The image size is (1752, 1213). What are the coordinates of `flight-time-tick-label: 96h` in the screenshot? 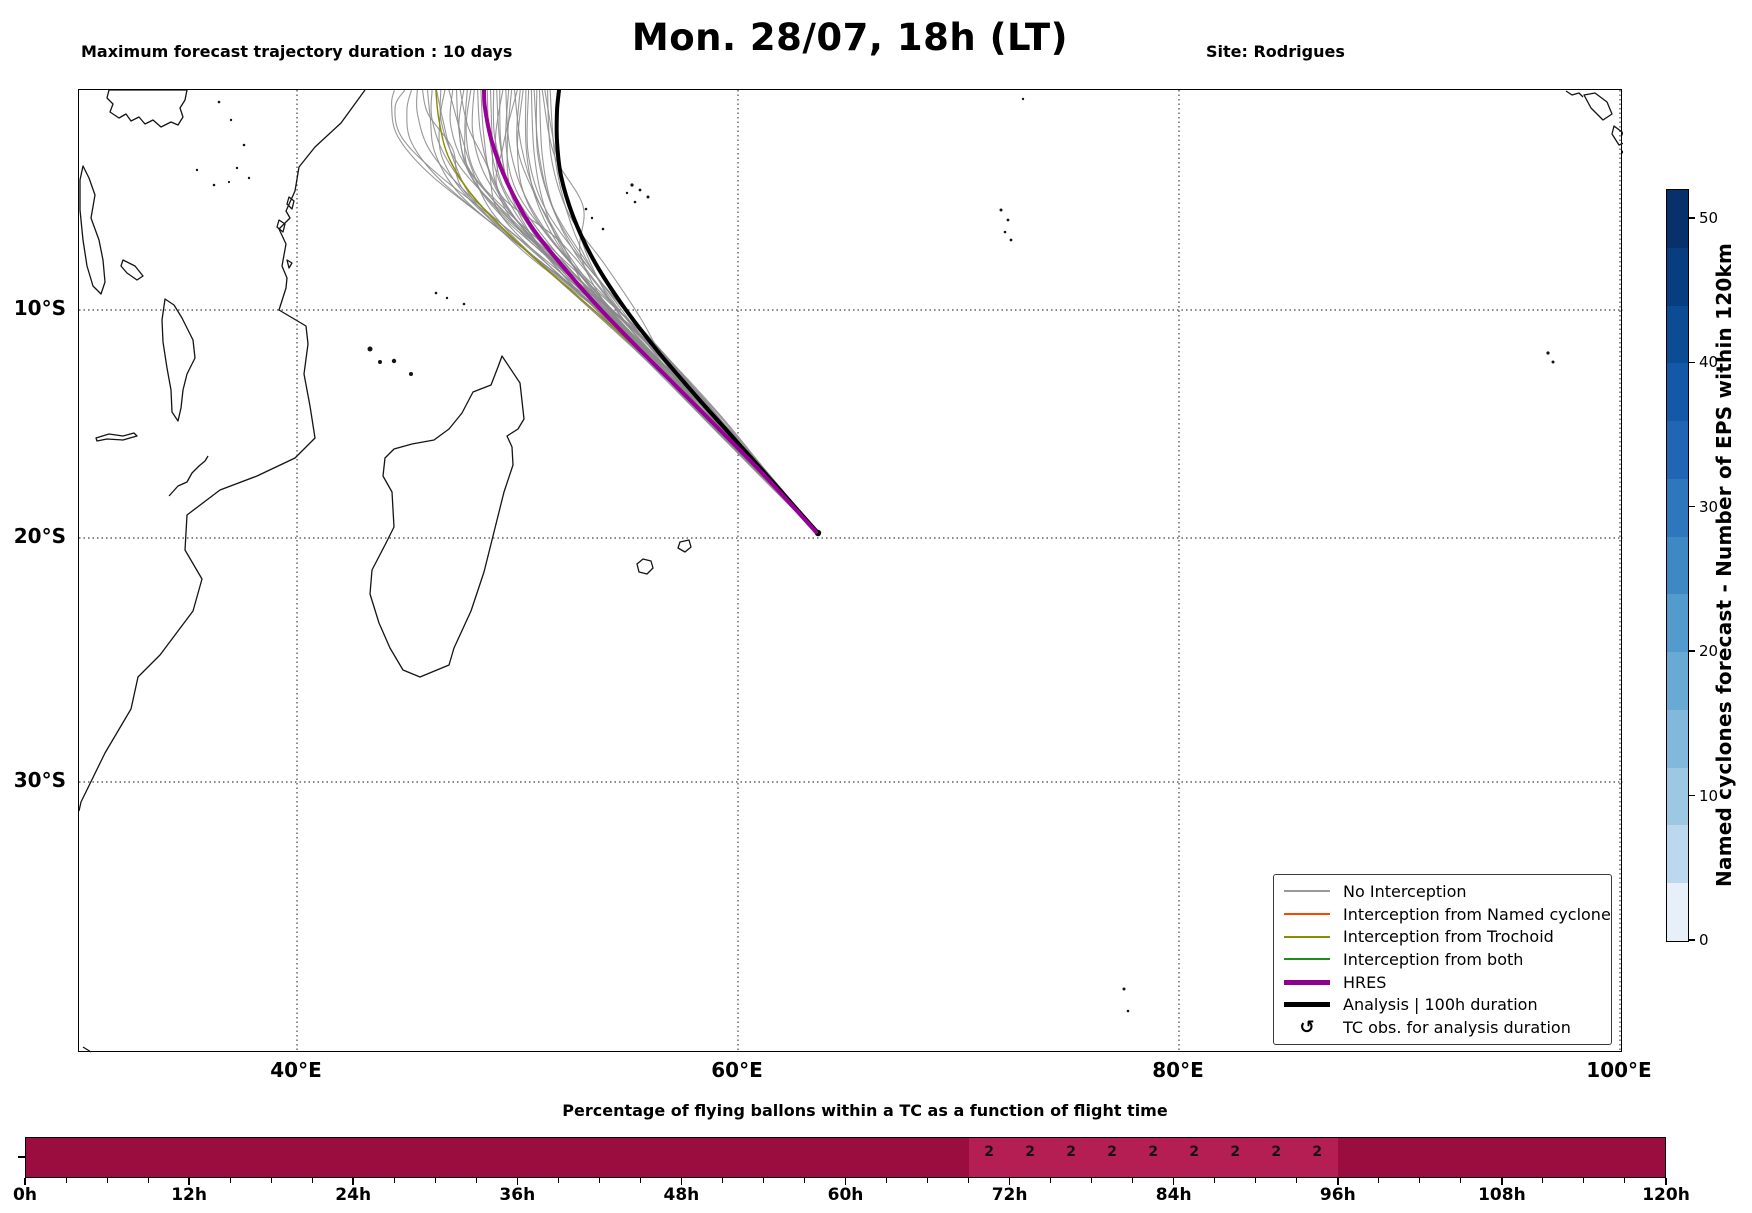 It's located at (1337, 1195).